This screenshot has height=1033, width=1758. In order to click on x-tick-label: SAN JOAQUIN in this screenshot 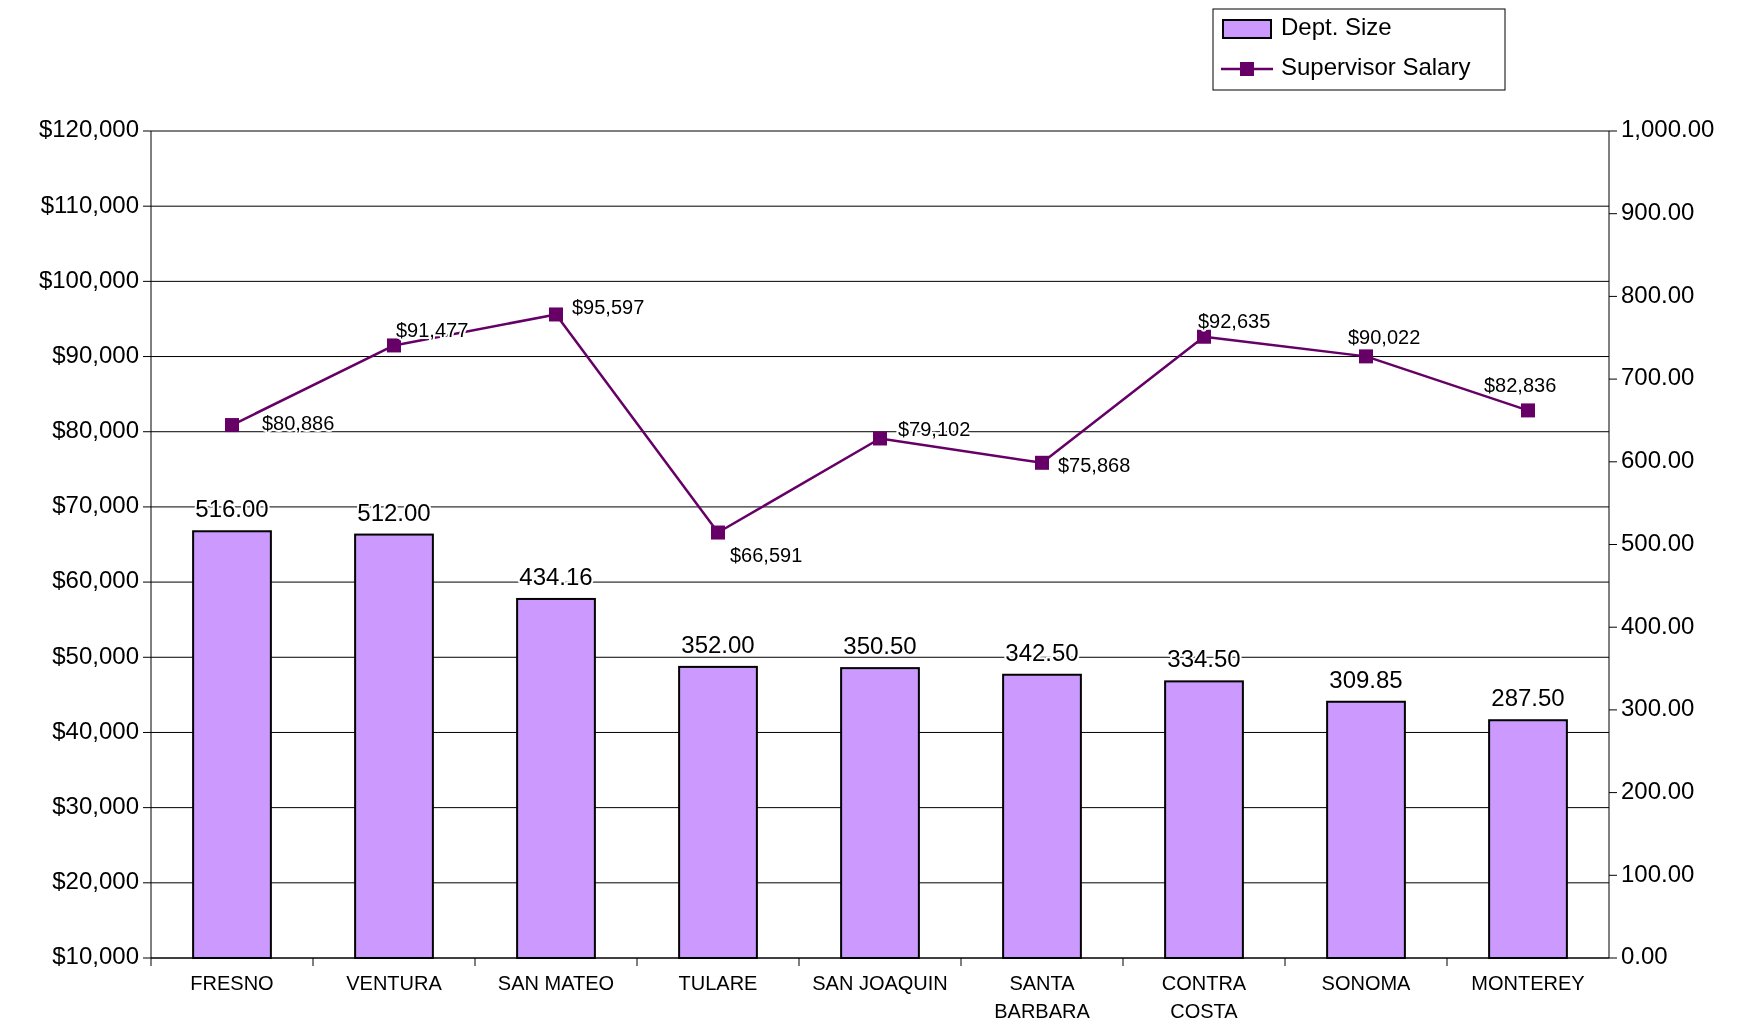, I will do `click(880, 983)`.